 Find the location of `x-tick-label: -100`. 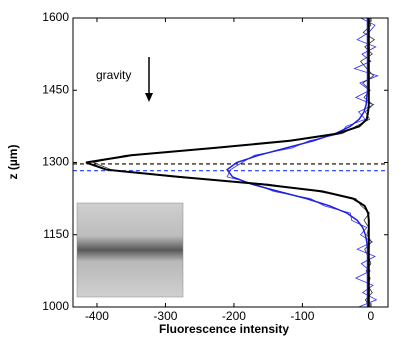

x-tick-label: -100 is located at coordinates (302, 316).